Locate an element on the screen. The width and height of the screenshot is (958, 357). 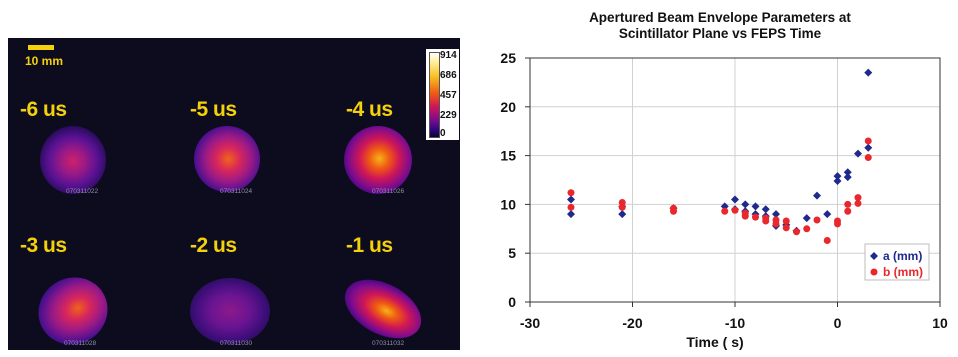
y-tick-label: 5 is located at coordinates (512, 253).